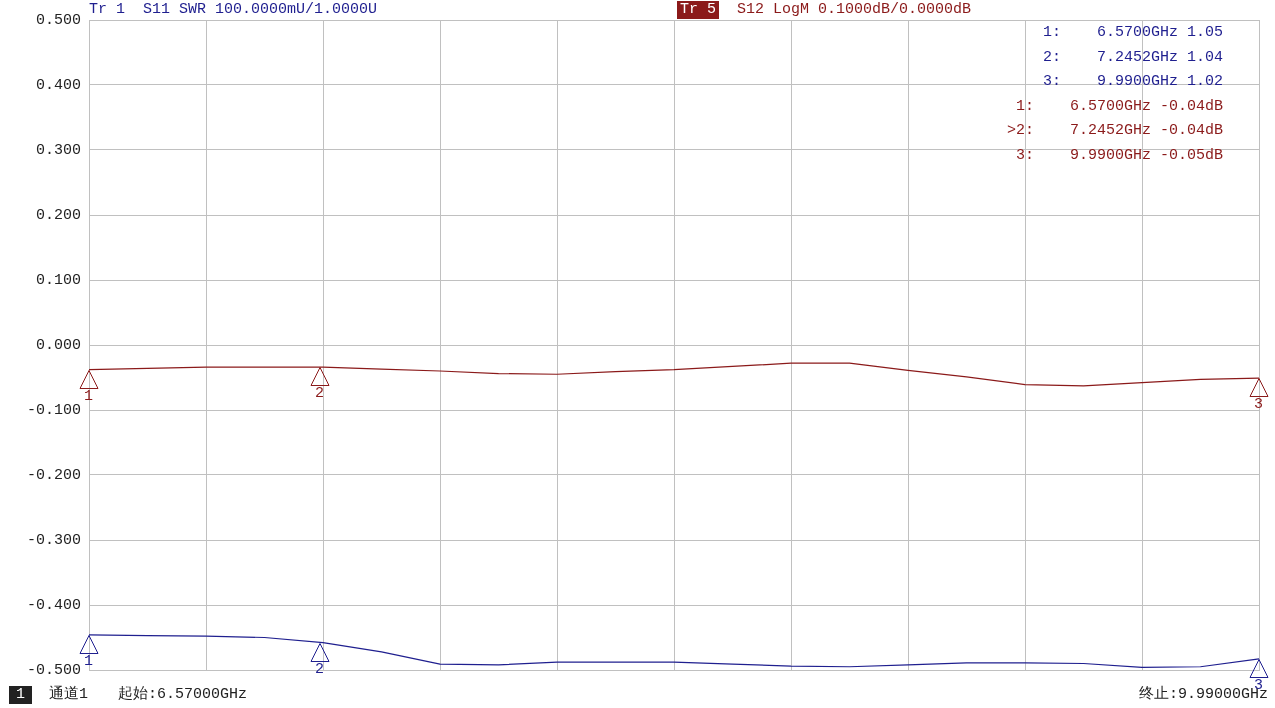 This screenshot has width=1275, height=708. What do you see at coordinates (53, 410) in the screenshot?
I see `y-tick-label: -0.100` at bounding box center [53, 410].